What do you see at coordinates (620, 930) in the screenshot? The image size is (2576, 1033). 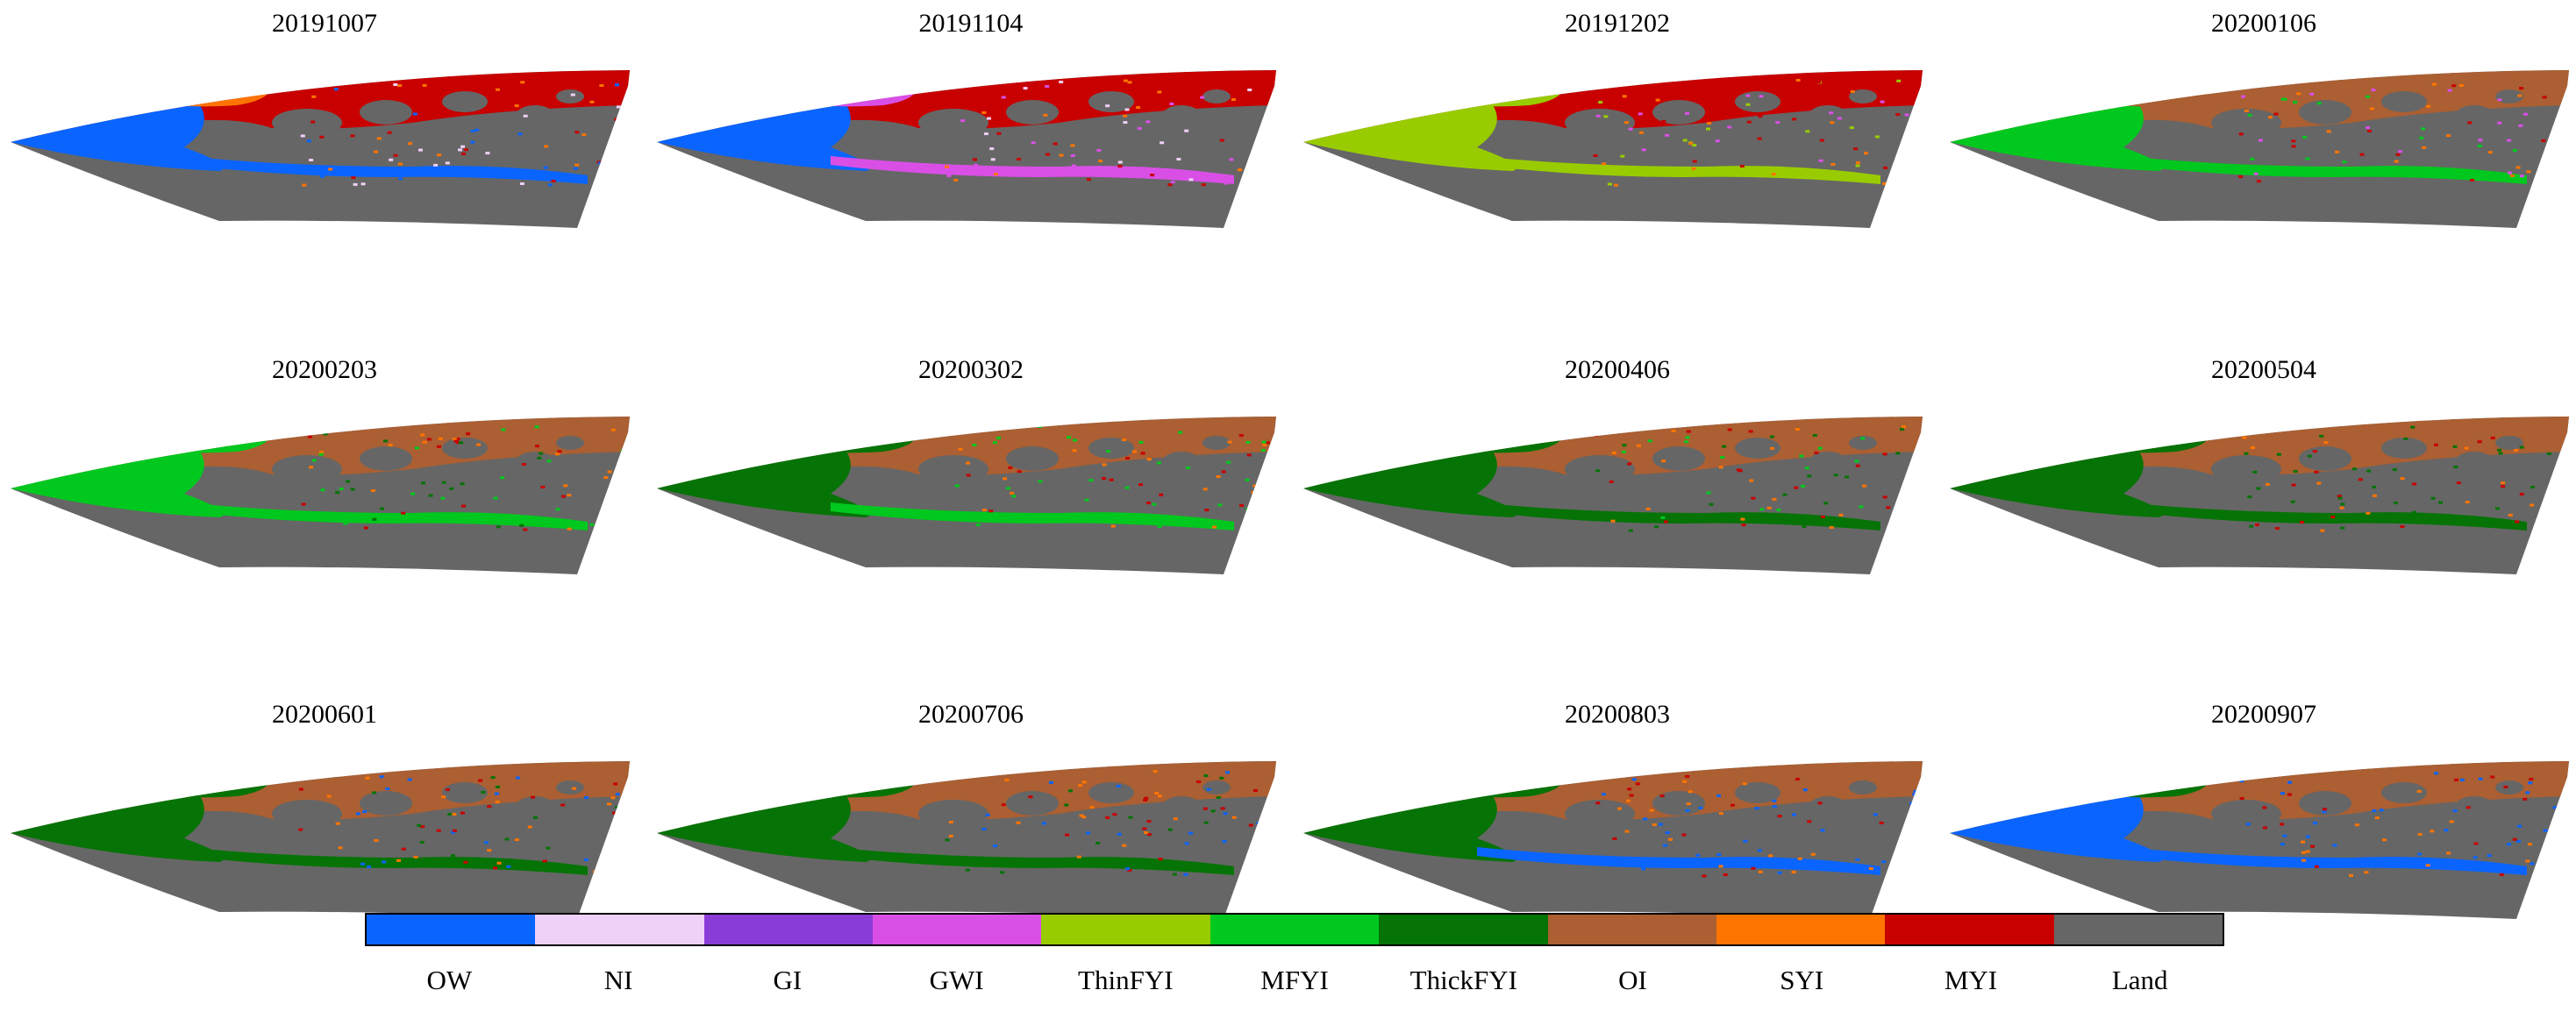 I see `legend-swatch-ni` at bounding box center [620, 930].